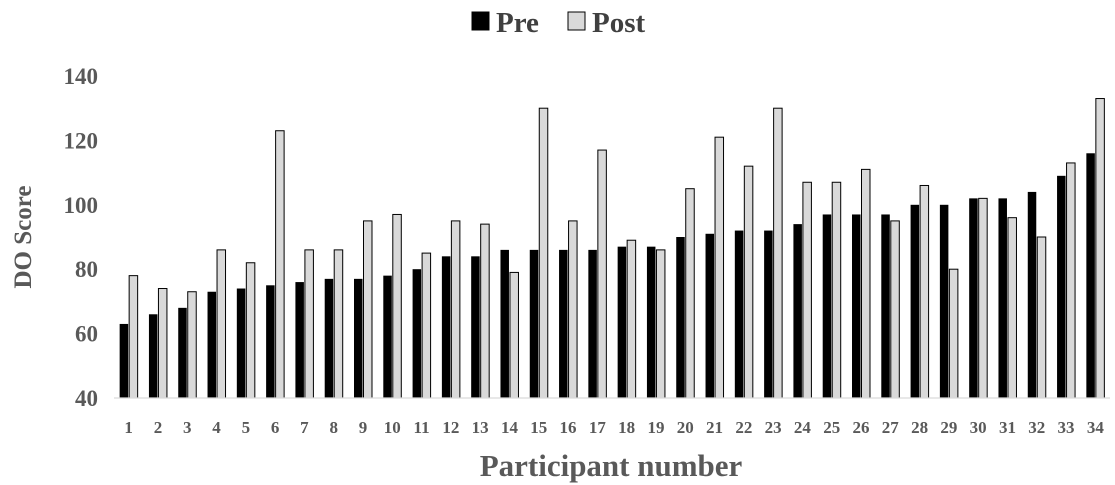  What do you see at coordinates (480, 427) in the screenshot?
I see `x-tick-label: 13` at bounding box center [480, 427].